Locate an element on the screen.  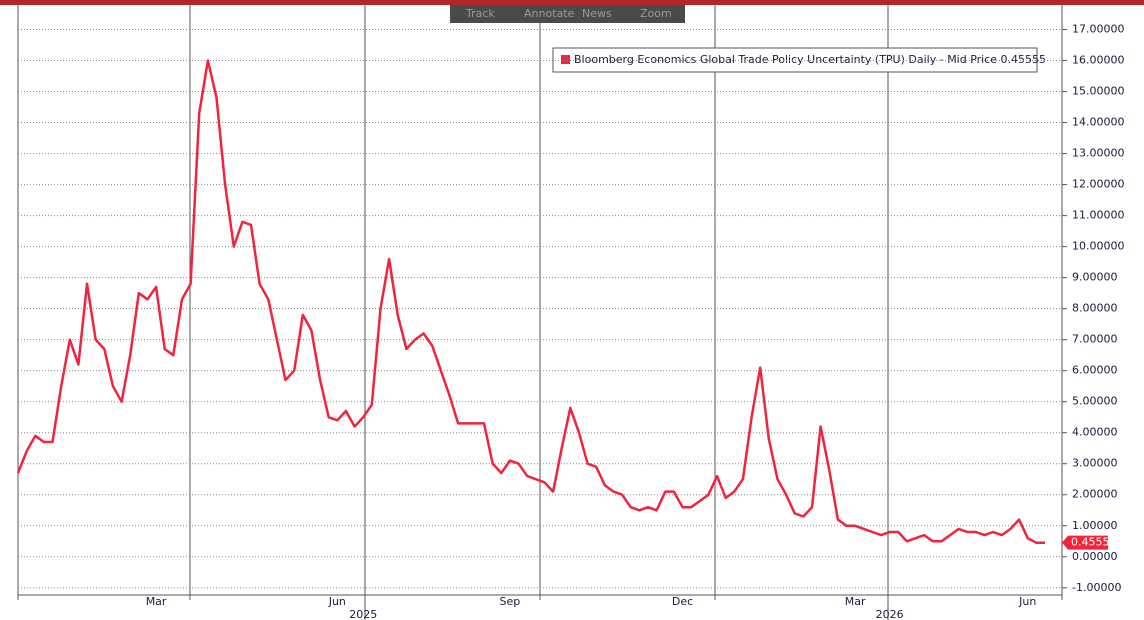
y-tick-label: 2.00000 is located at coordinates (1095, 494).